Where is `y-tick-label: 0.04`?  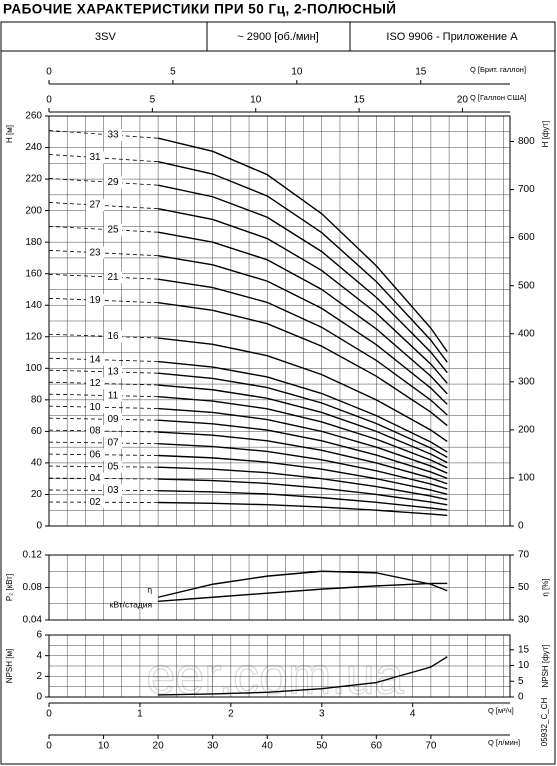 y-tick-label: 0.04 is located at coordinates (33, 620).